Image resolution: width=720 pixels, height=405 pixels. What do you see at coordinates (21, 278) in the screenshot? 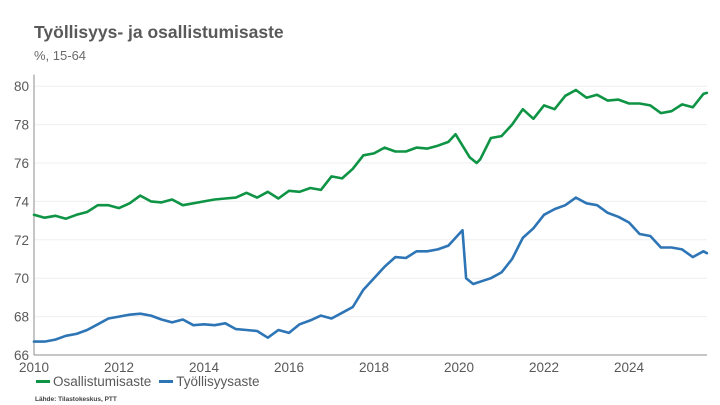
I see `y-tick-label: 70` at bounding box center [21, 278].